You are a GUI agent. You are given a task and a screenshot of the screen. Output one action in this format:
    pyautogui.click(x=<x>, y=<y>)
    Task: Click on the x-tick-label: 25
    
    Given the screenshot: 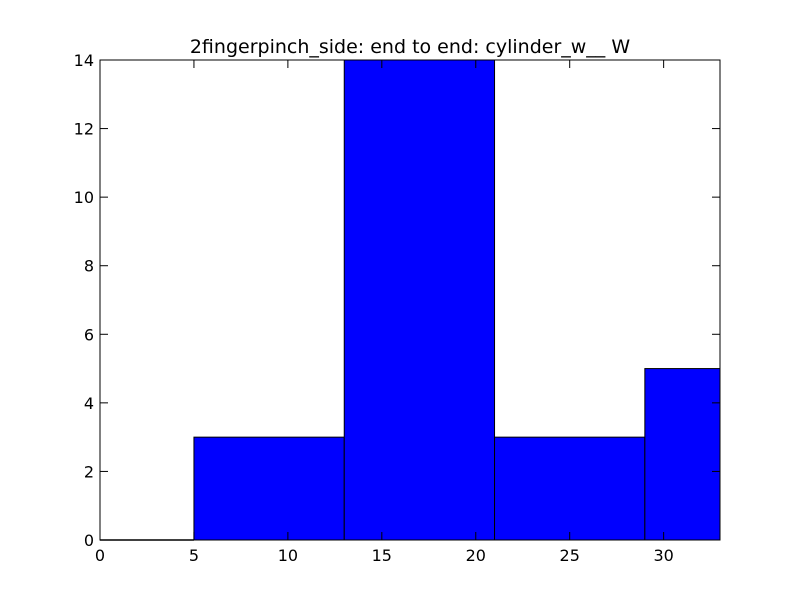 What is the action you would take?
    pyautogui.click(x=570, y=555)
    